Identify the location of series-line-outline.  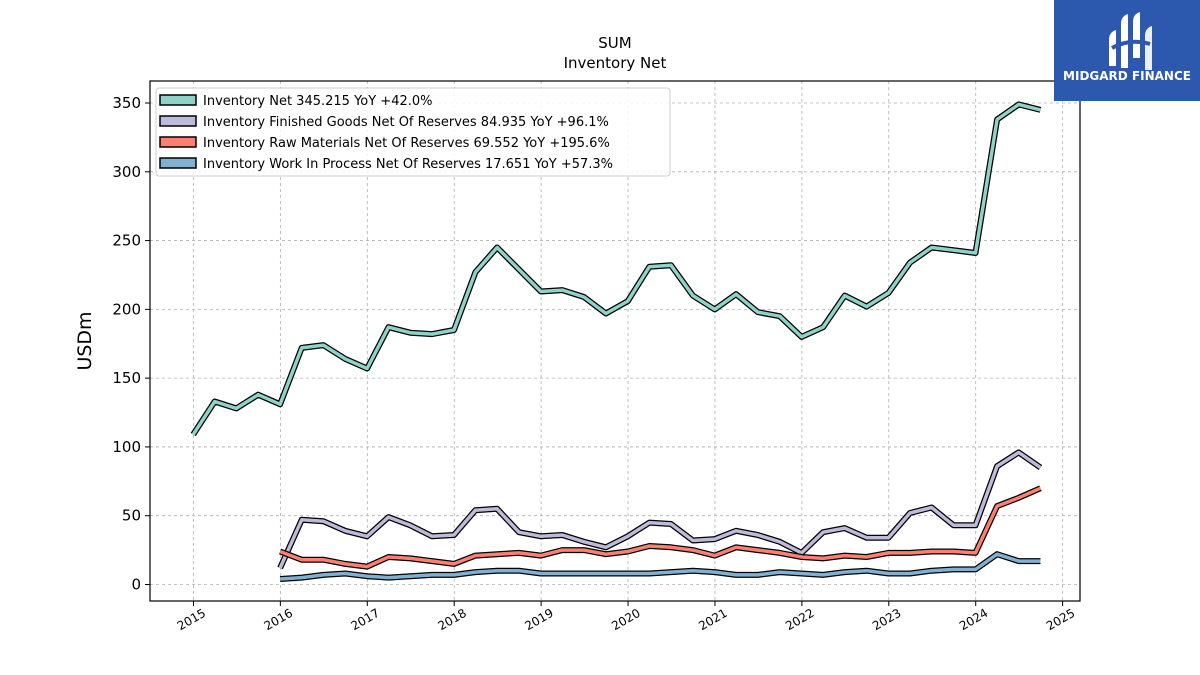
(660, 527).